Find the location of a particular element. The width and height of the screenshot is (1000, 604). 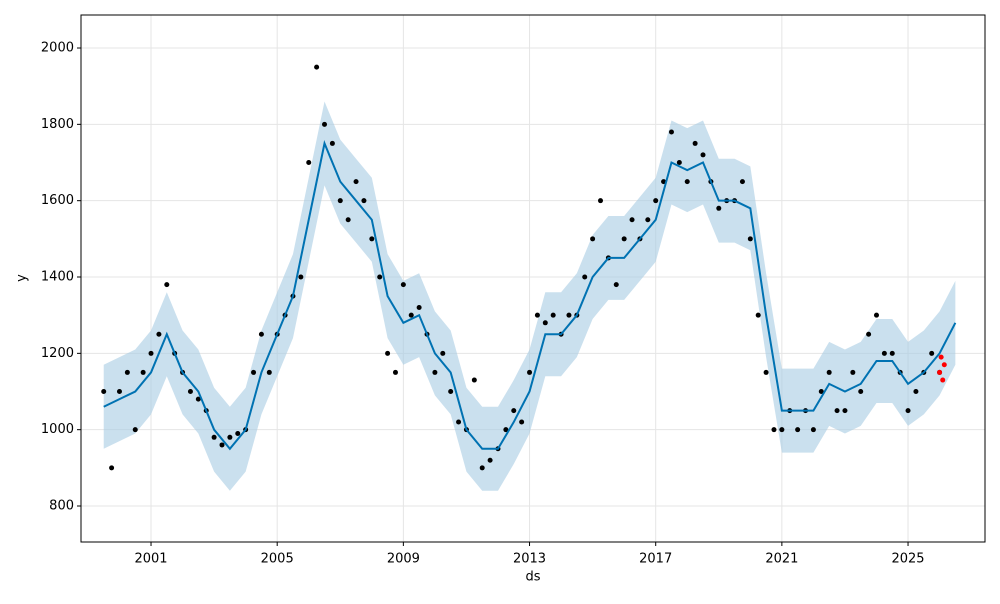

x-axis-label: ds is located at coordinates (532, 577).